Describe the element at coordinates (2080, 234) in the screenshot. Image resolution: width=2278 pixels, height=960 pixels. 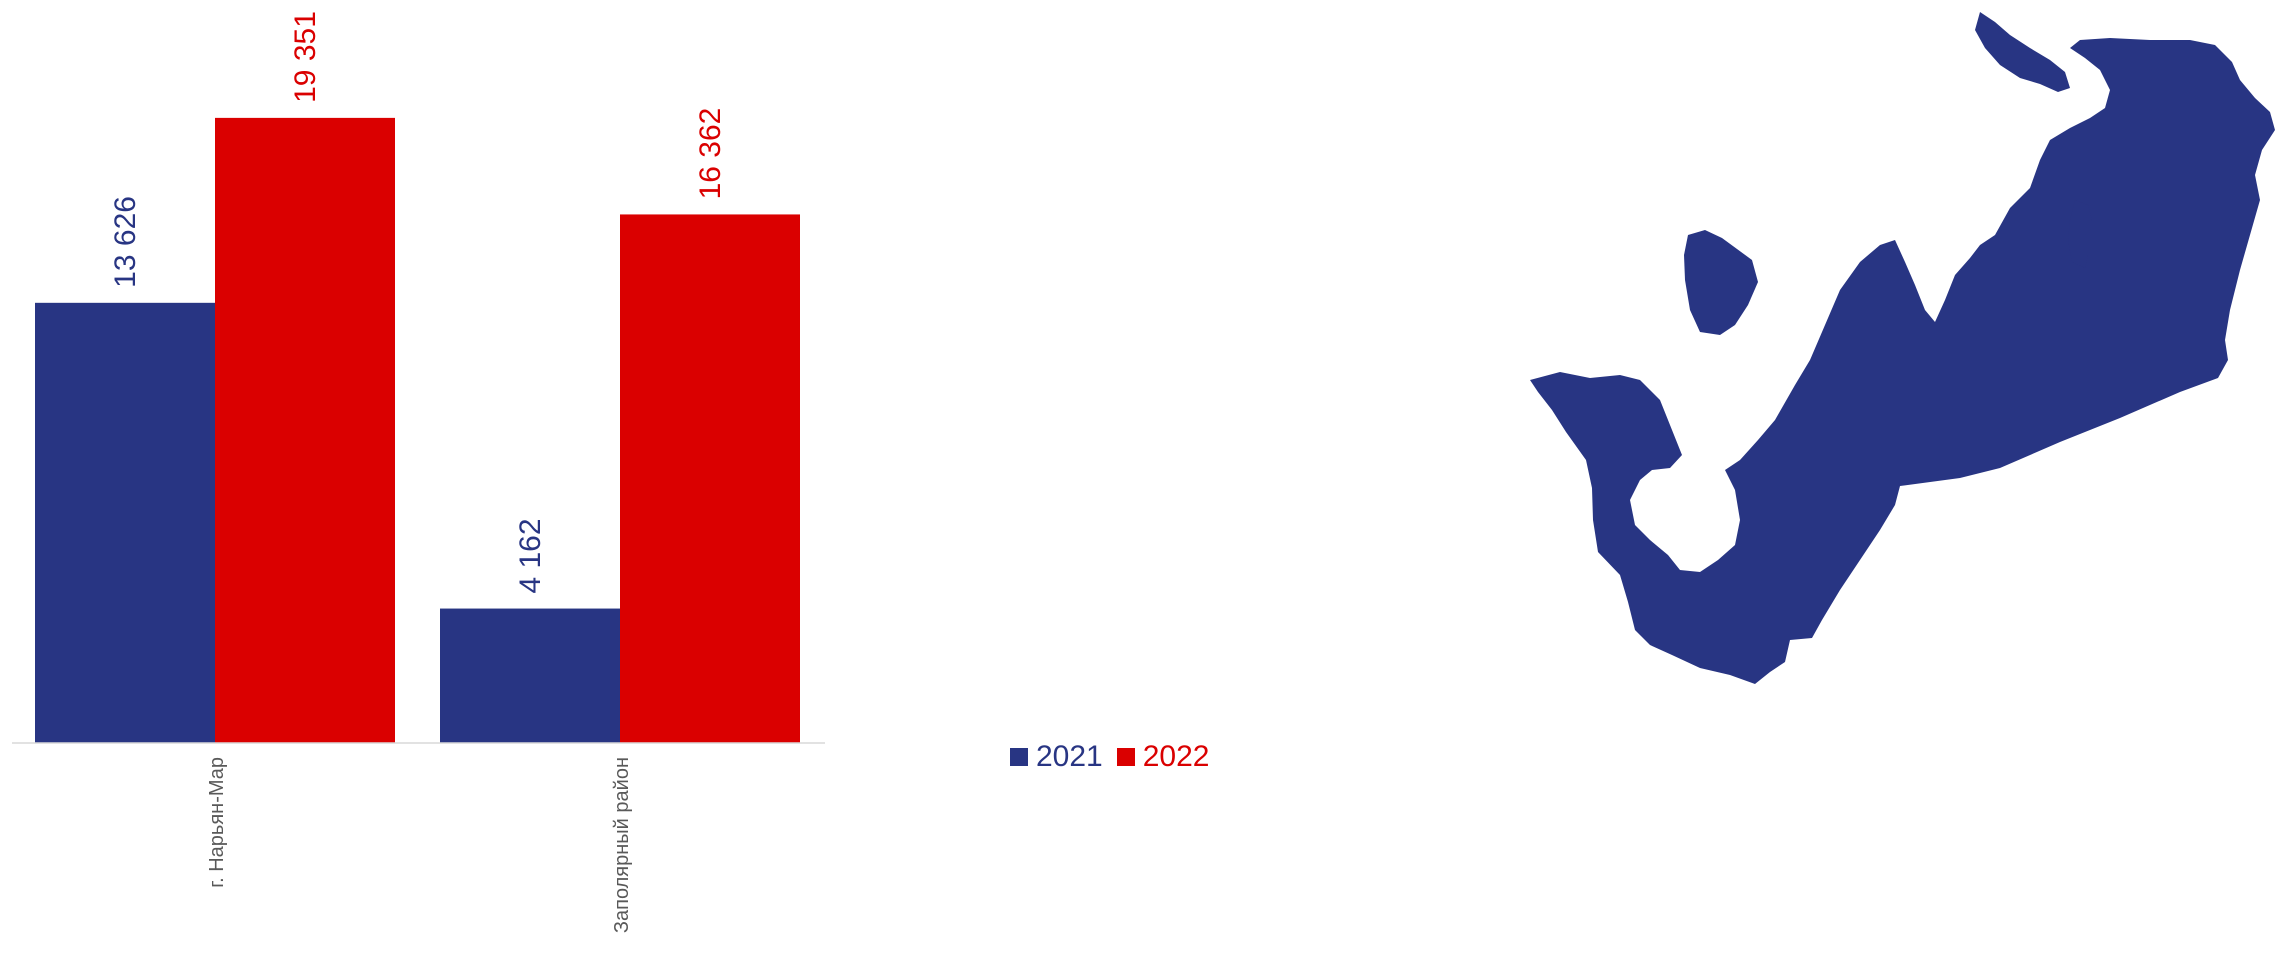
I see `map-island-small` at that location.